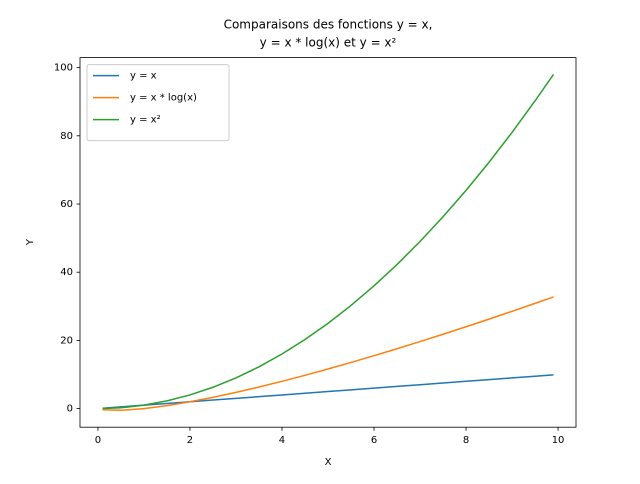 The image size is (640, 484). What do you see at coordinates (66, 204) in the screenshot?
I see `y-tick-label: 60` at bounding box center [66, 204].